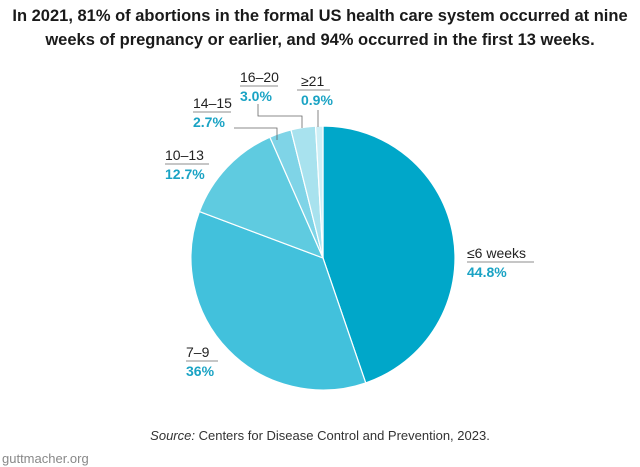  Describe the element at coordinates (184, 155) in the screenshot. I see `slice-label: 10–13` at that location.